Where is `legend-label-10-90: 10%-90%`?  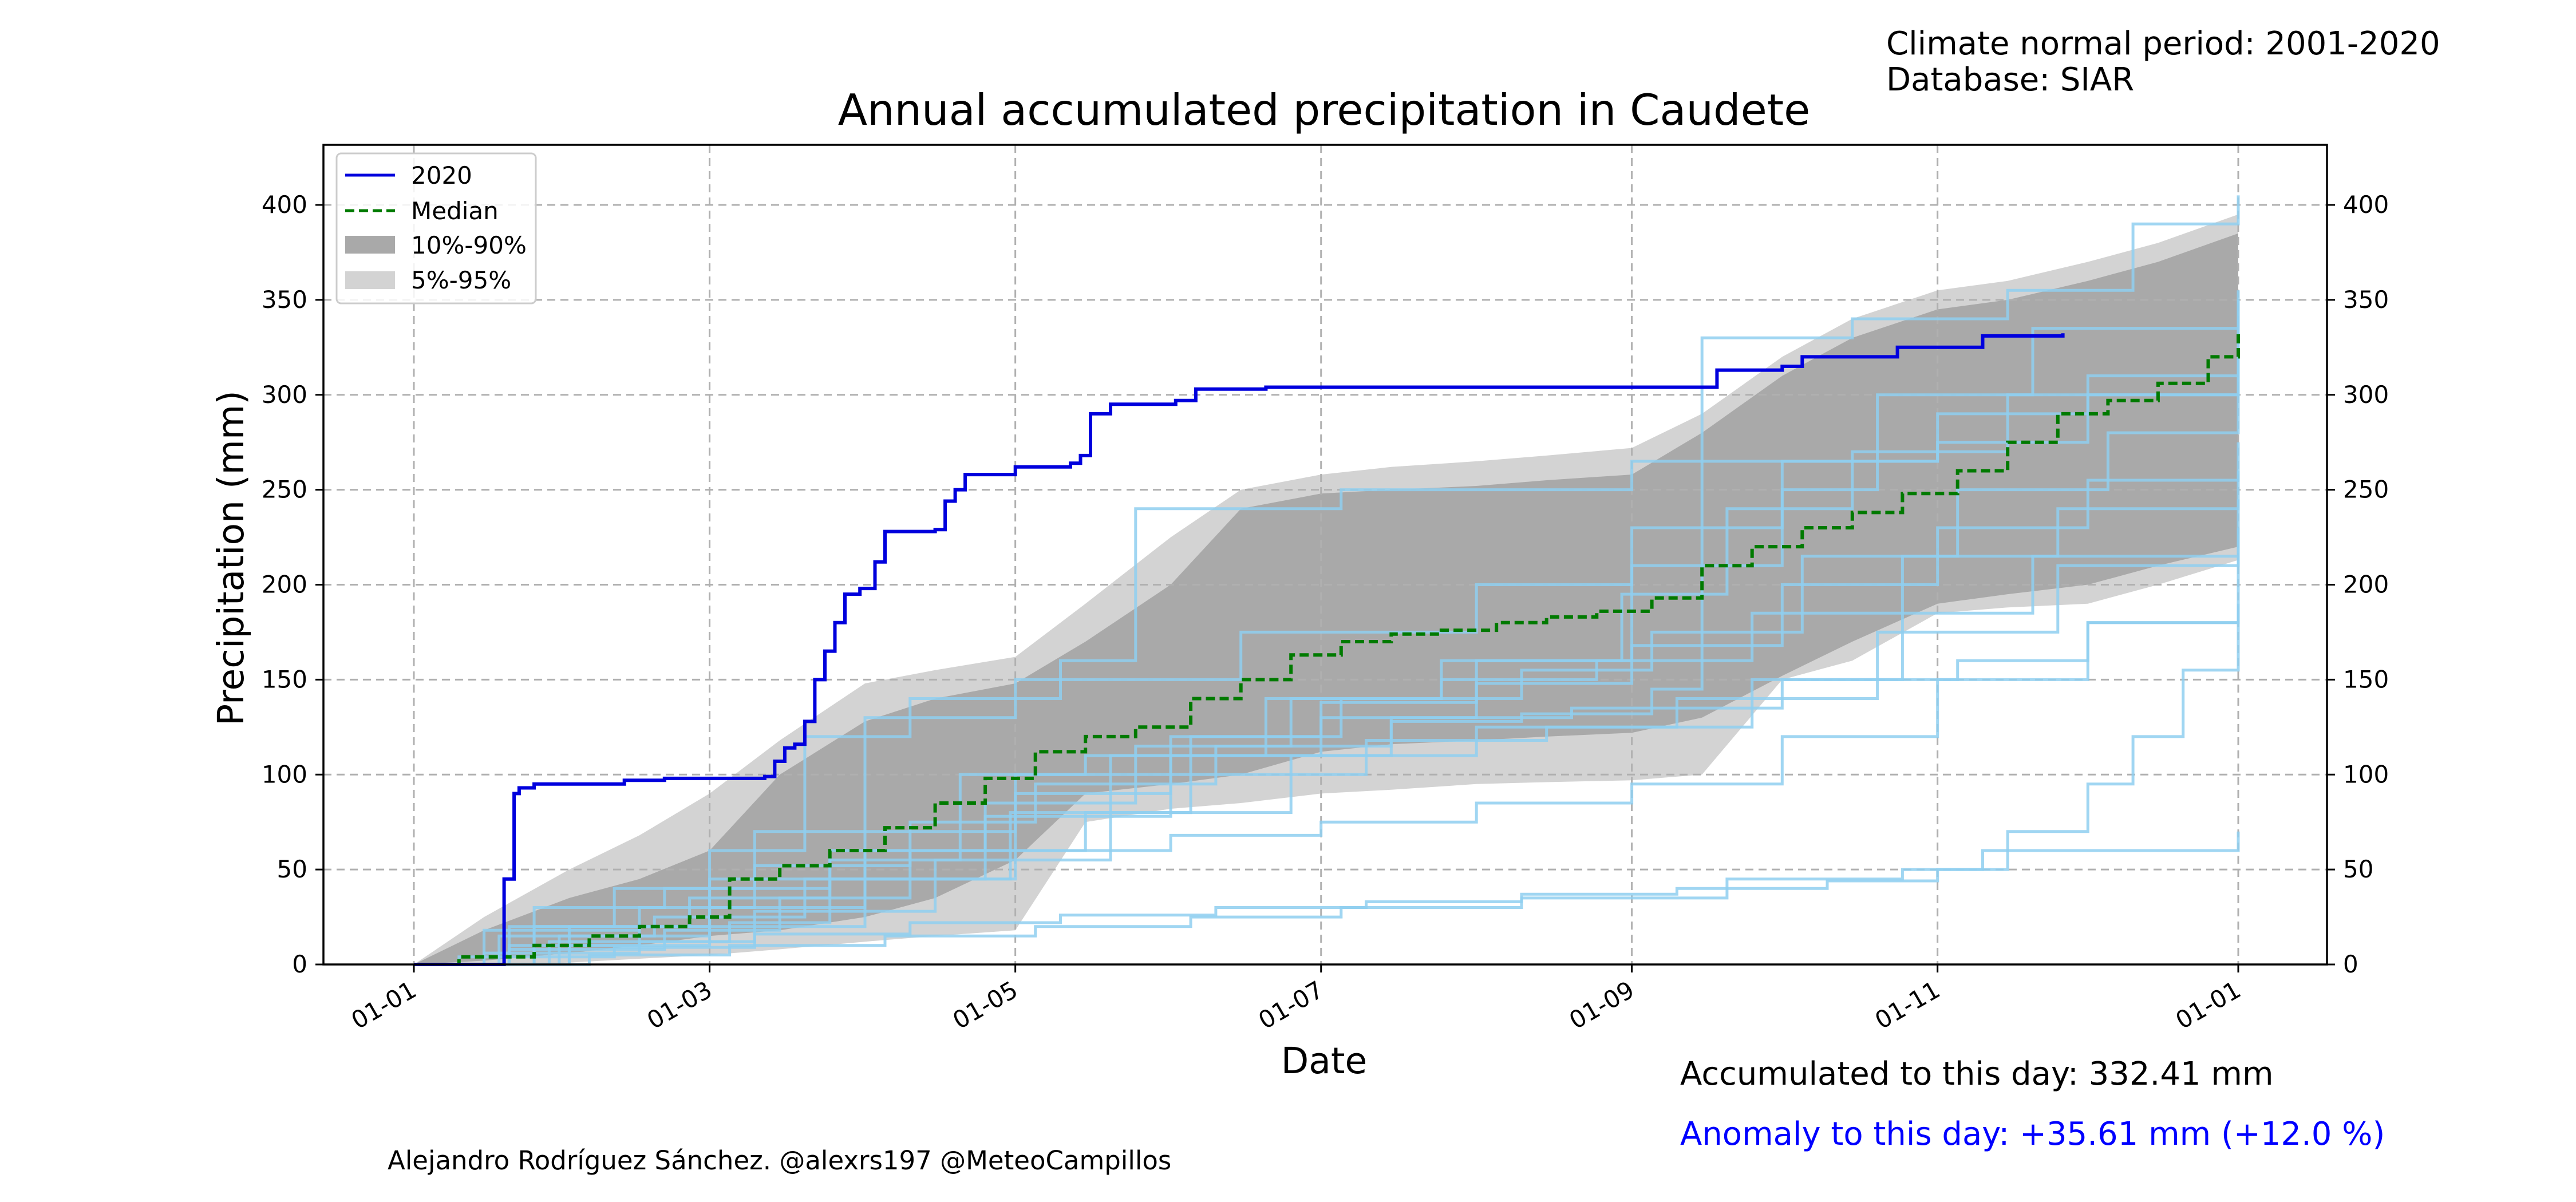 legend-label-10-90: 10%-90% is located at coordinates (469, 245).